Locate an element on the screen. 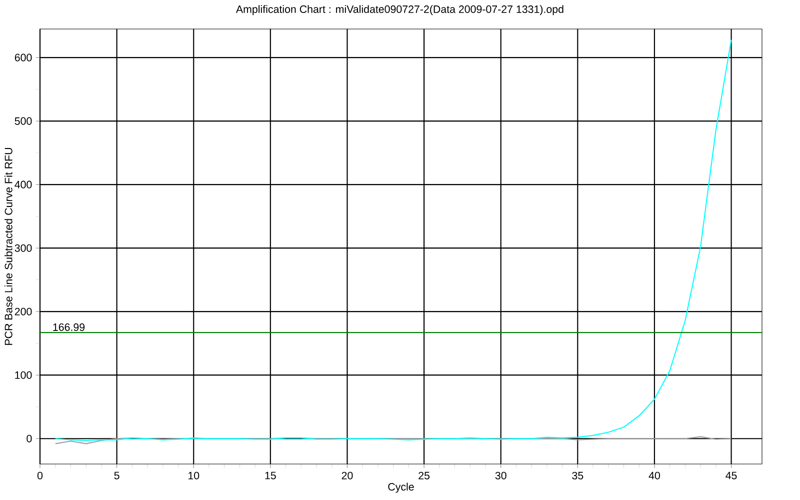 The width and height of the screenshot is (800, 500). y-axis-title: PCR Base Line Subtracted Curve Fit RFU is located at coordinates (8, 246).